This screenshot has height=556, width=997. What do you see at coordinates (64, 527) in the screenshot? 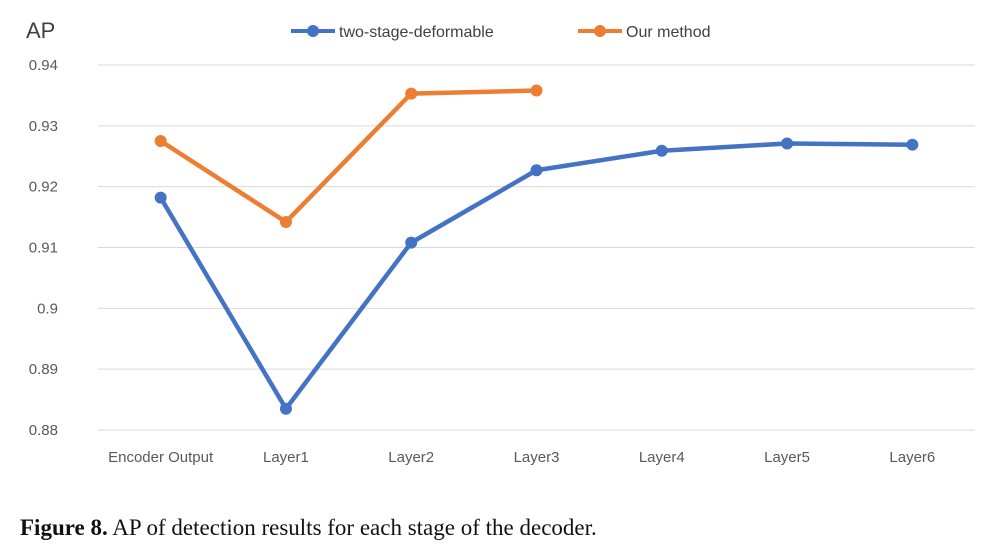
I see `caption-label: Figure 8.` at bounding box center [64, 527].